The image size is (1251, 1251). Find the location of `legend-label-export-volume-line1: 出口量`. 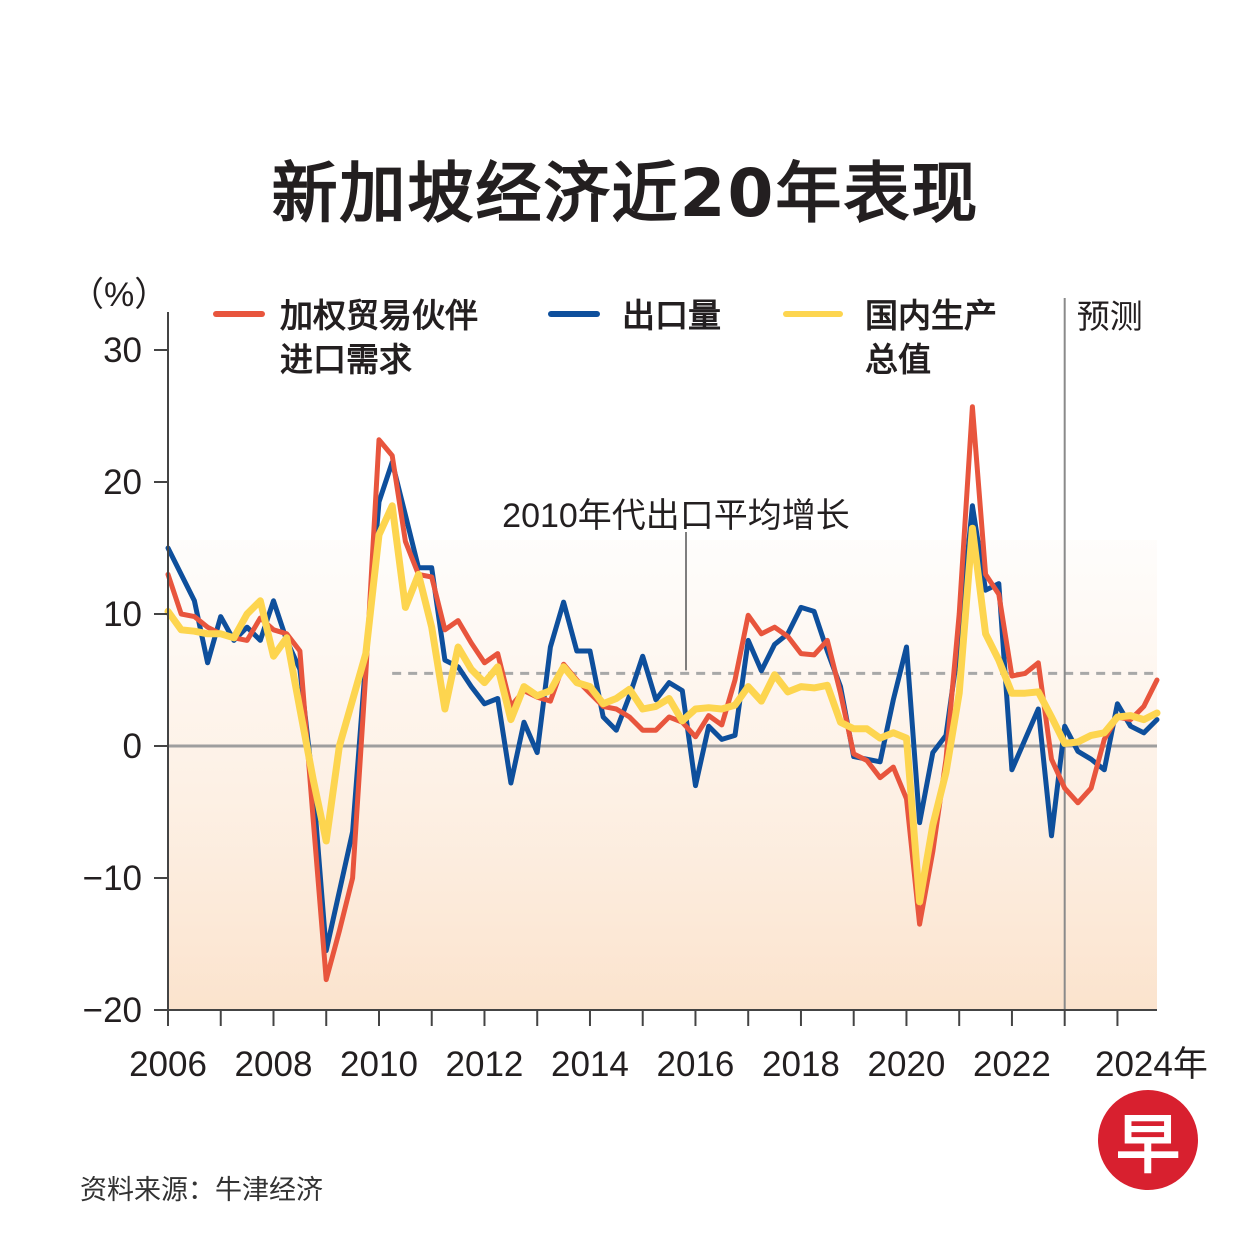

legend-label-export-volume-line1: 出口量 is located at coordinates (671, 315).